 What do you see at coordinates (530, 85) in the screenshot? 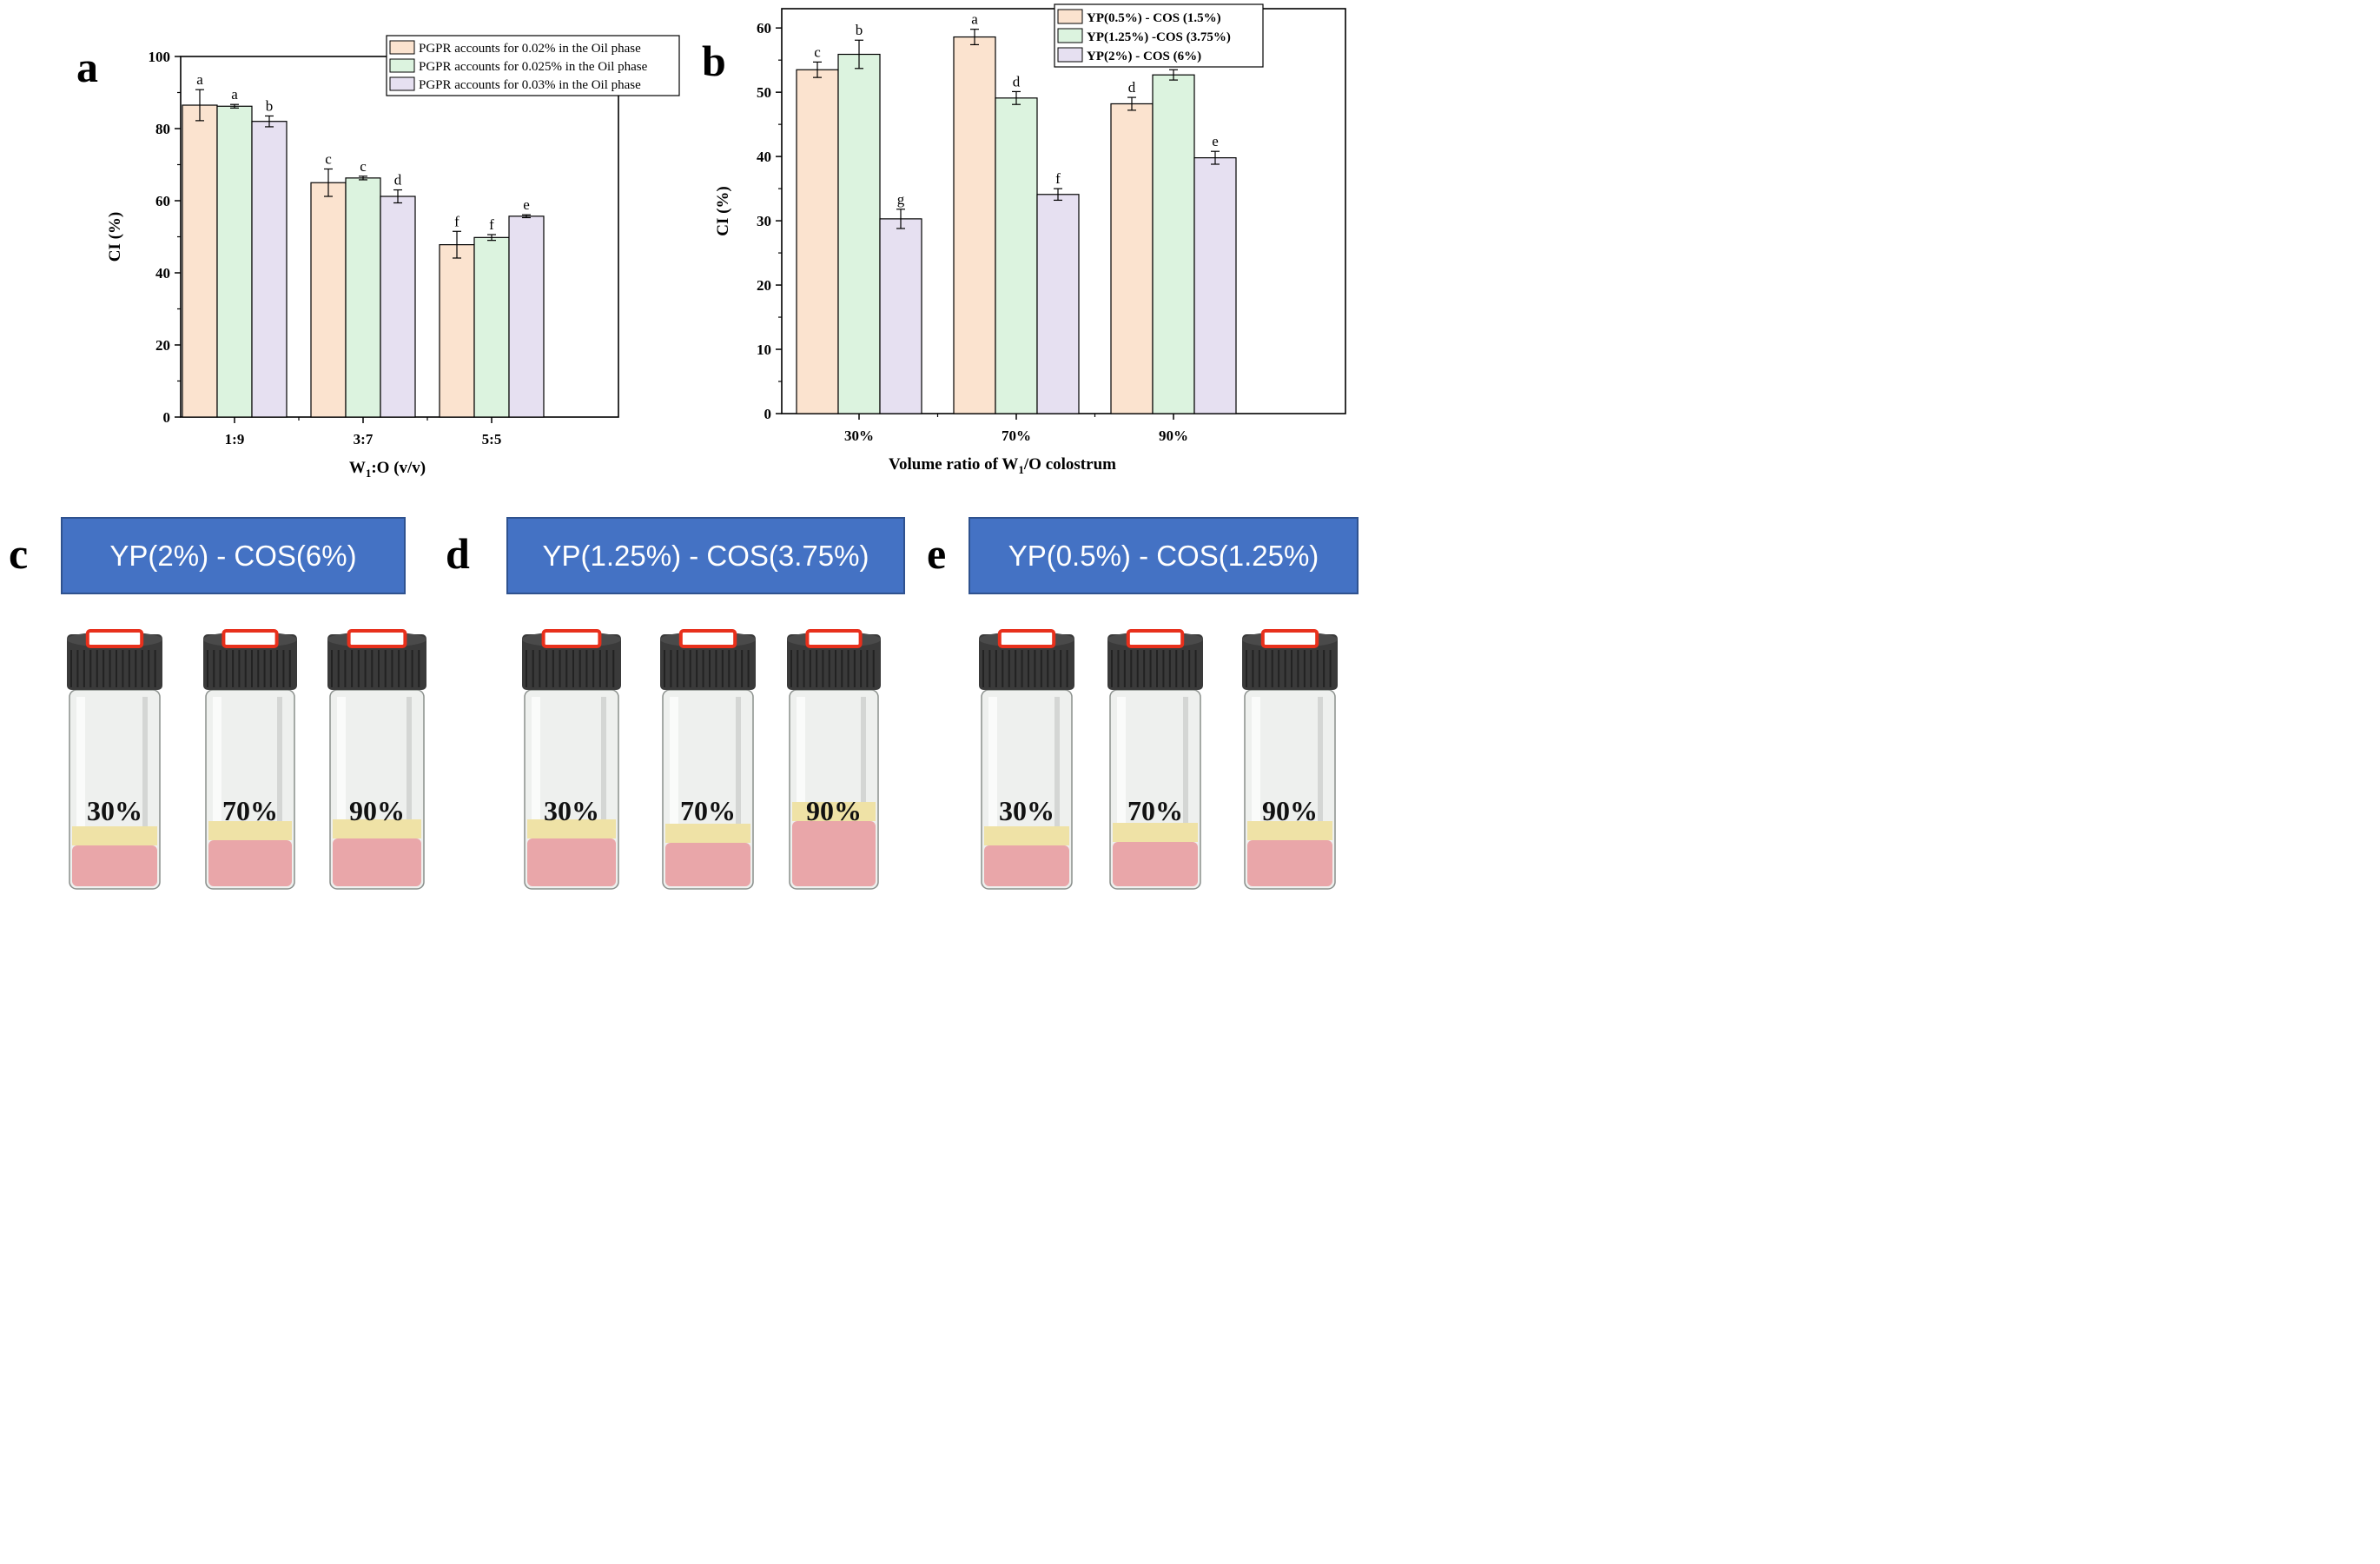
I see `legend-entry: PGPR accounts for 0.03% in the Oil phase` at bounding box center [530, 85].